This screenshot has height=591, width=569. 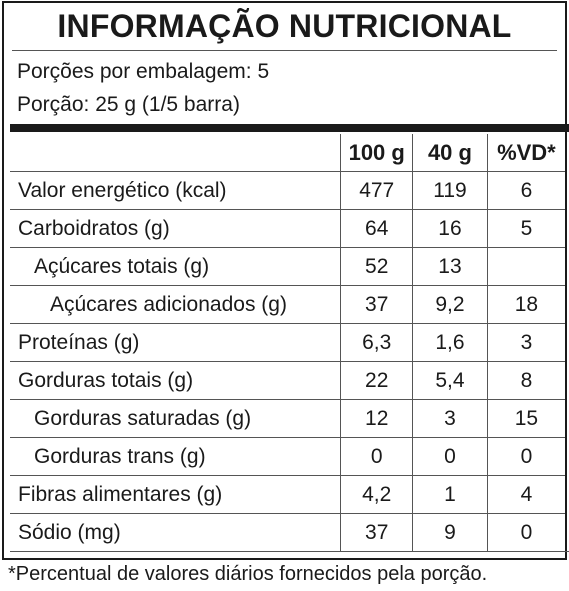 What do you see at coordinates (175, 228) in the screenshot?
I see `nutrient-name: Carboidratos (g)` at bounding box center [175, 228].